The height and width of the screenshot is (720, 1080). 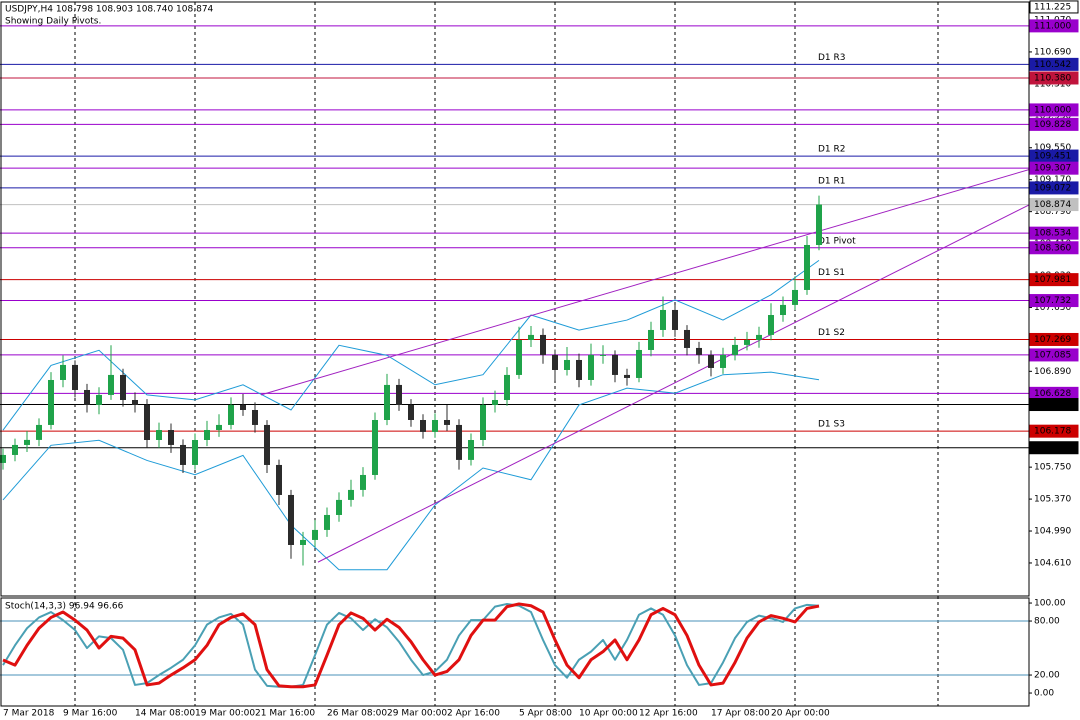 What do you see at coordinates (832, 150) in the screenshot?
I see `level-name: D1 R2` at bounding box center [832, 150].